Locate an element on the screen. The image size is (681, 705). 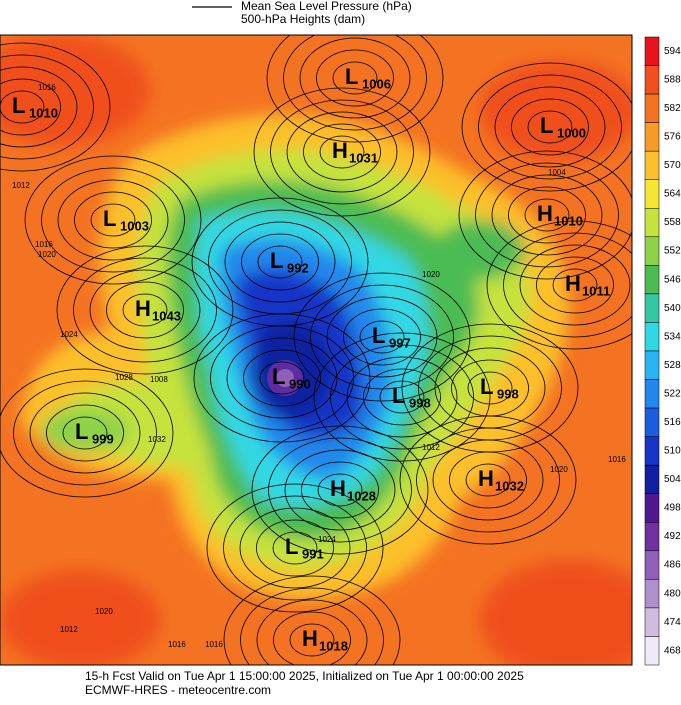
colorbar-label: 516 is located at coordinates (672, 422).